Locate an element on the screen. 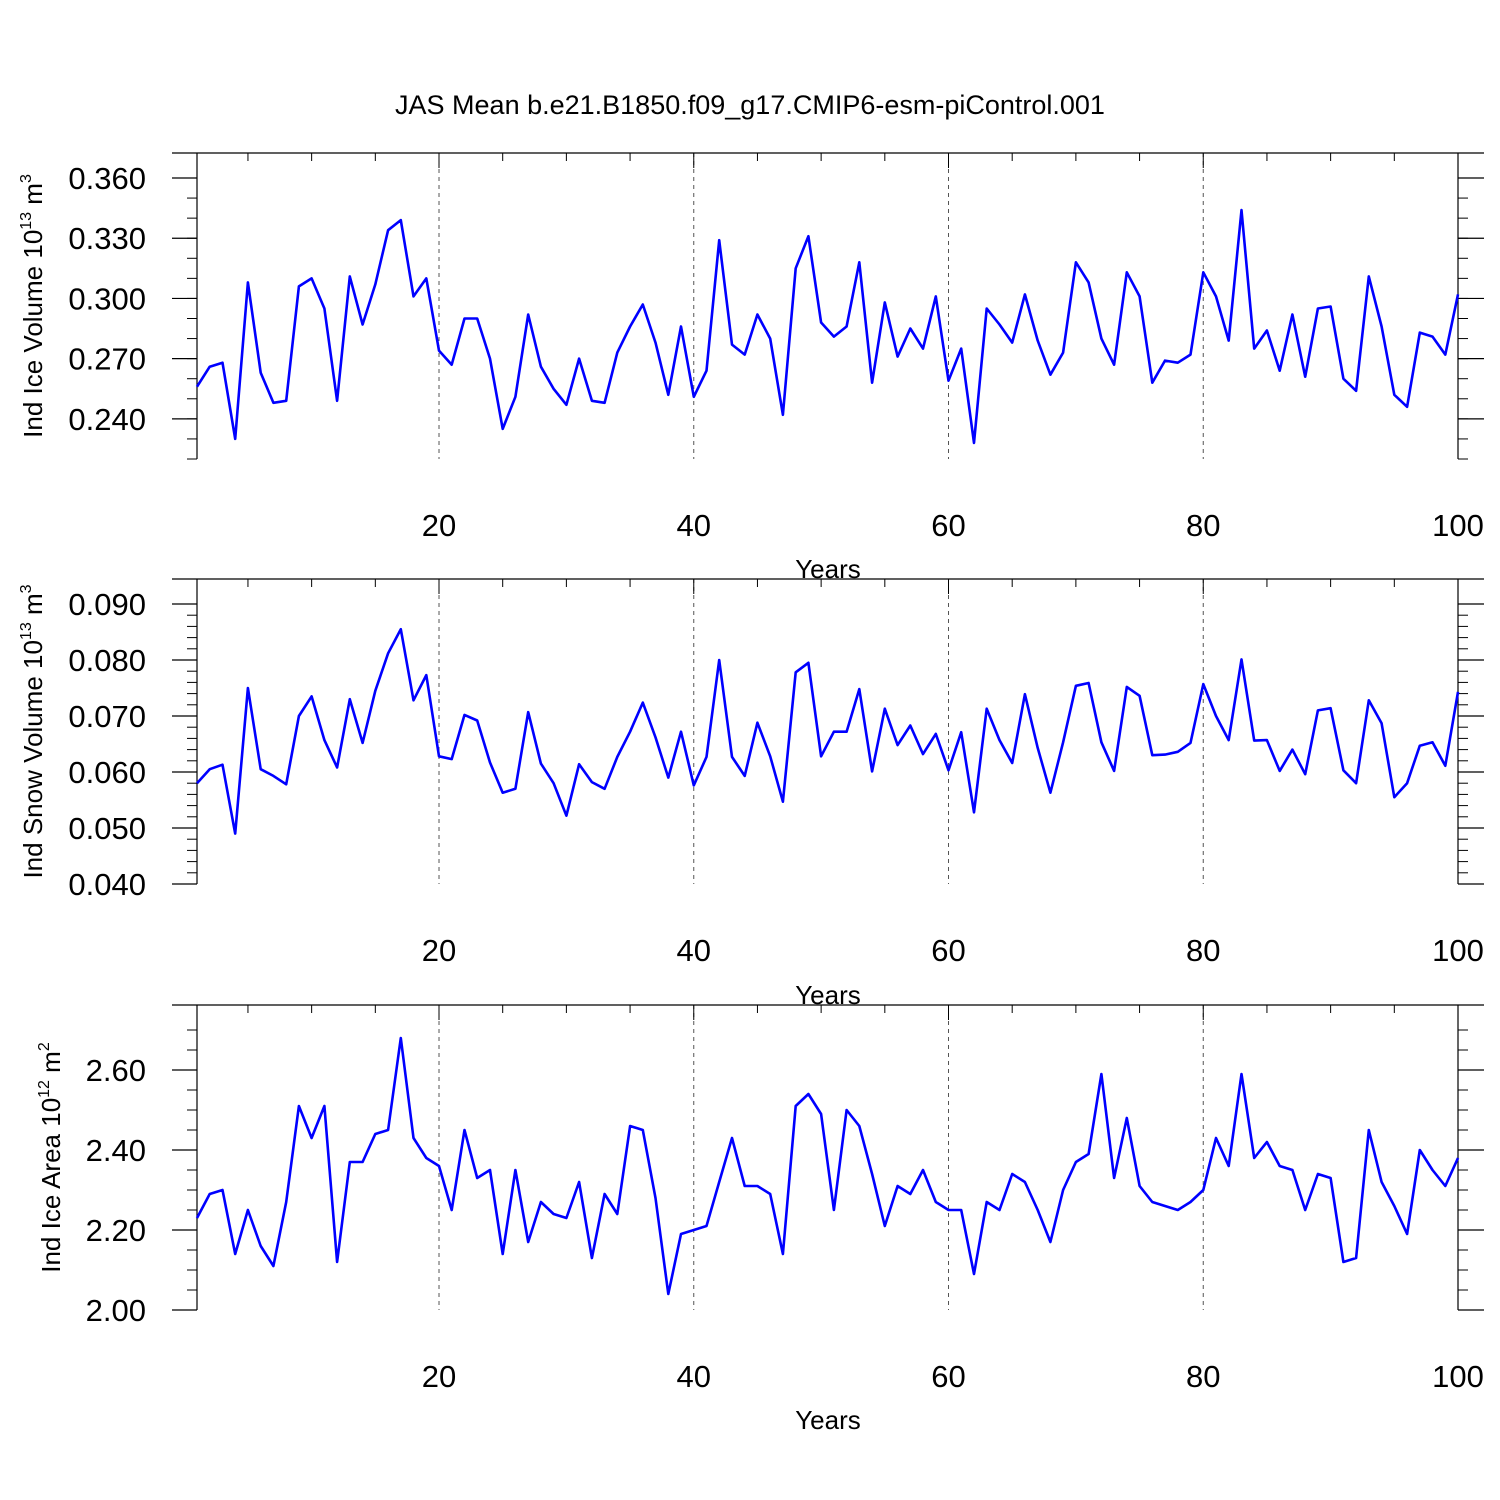  ylabel-snow-volume-main: Ind Snow Volume 10 is located at coordinates (33, 759).